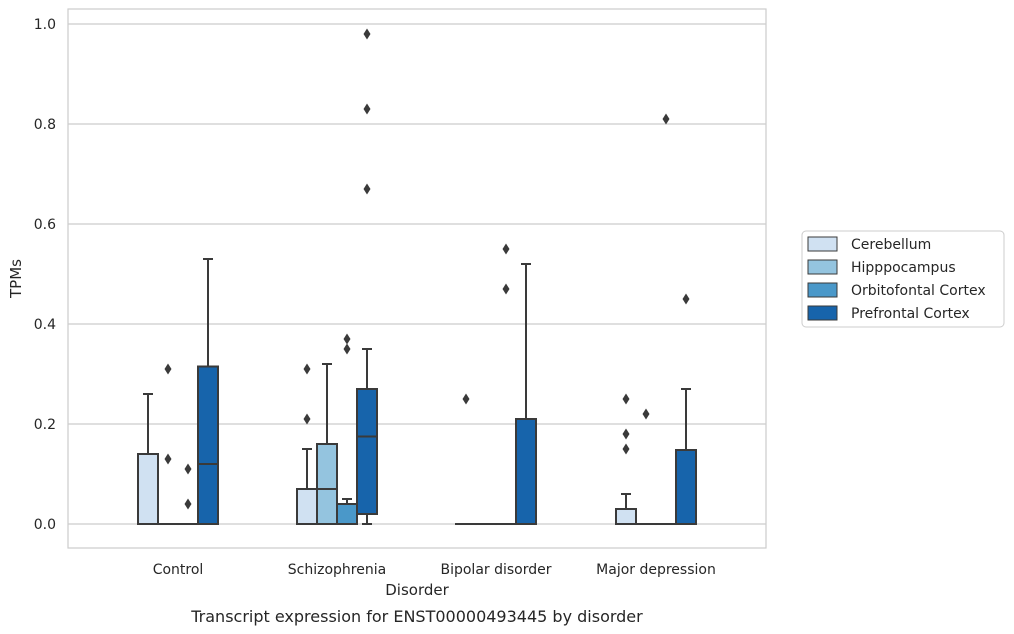  Describe the element at coordinates (918, 291) in the screenshot. I see `legend-label: Orbitofontal Cortex` at that location.